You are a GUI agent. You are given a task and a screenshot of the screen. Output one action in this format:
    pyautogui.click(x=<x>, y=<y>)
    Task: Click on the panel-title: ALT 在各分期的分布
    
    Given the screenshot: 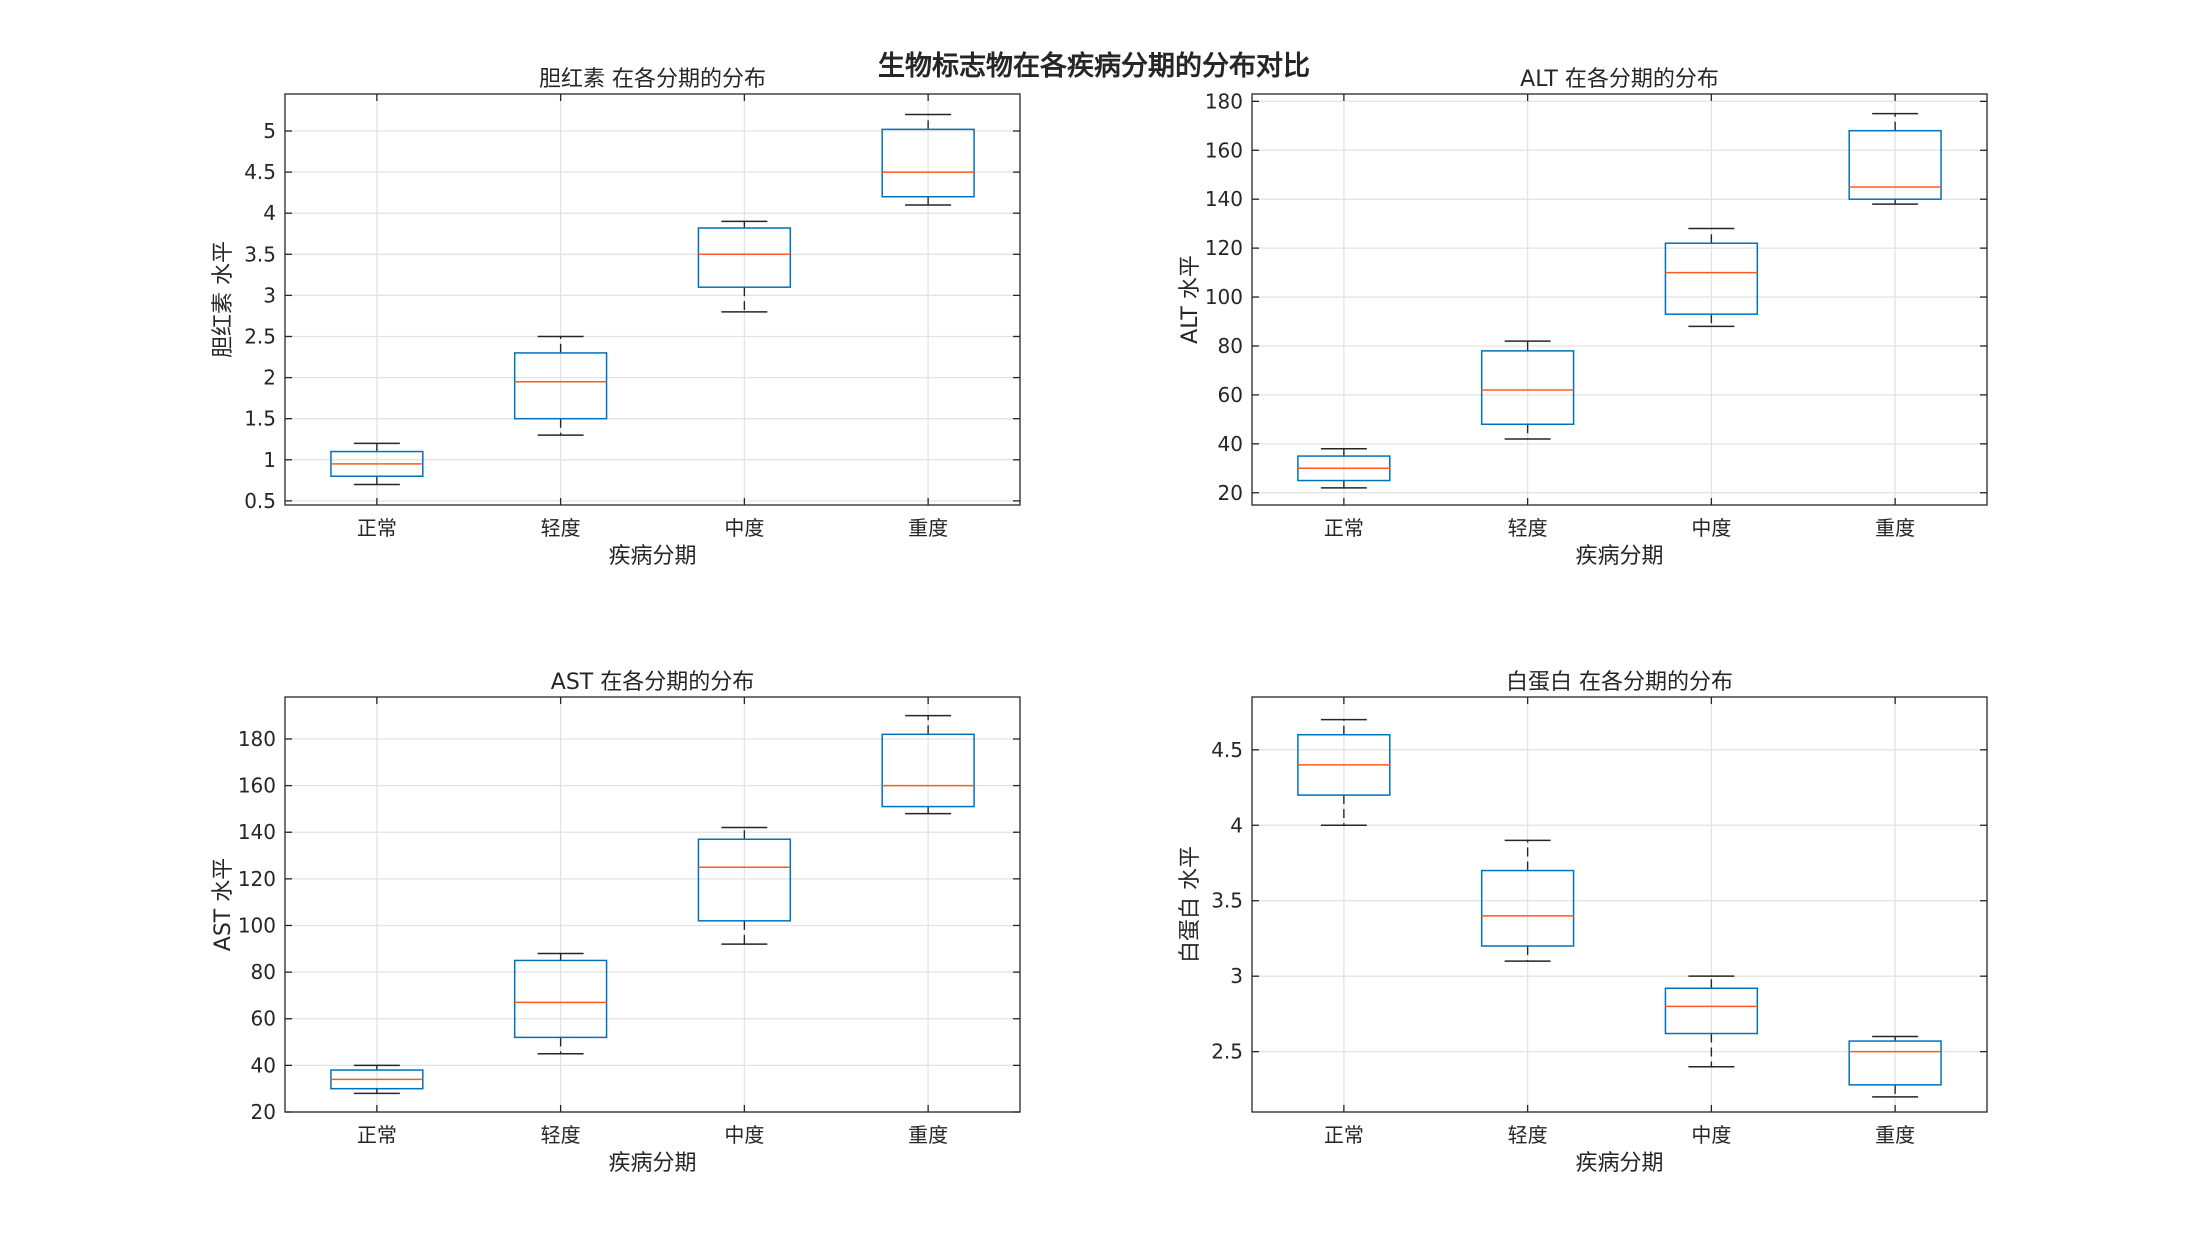 What is the action you would take?
    pyautogui.click(x=1619, y=79)
    